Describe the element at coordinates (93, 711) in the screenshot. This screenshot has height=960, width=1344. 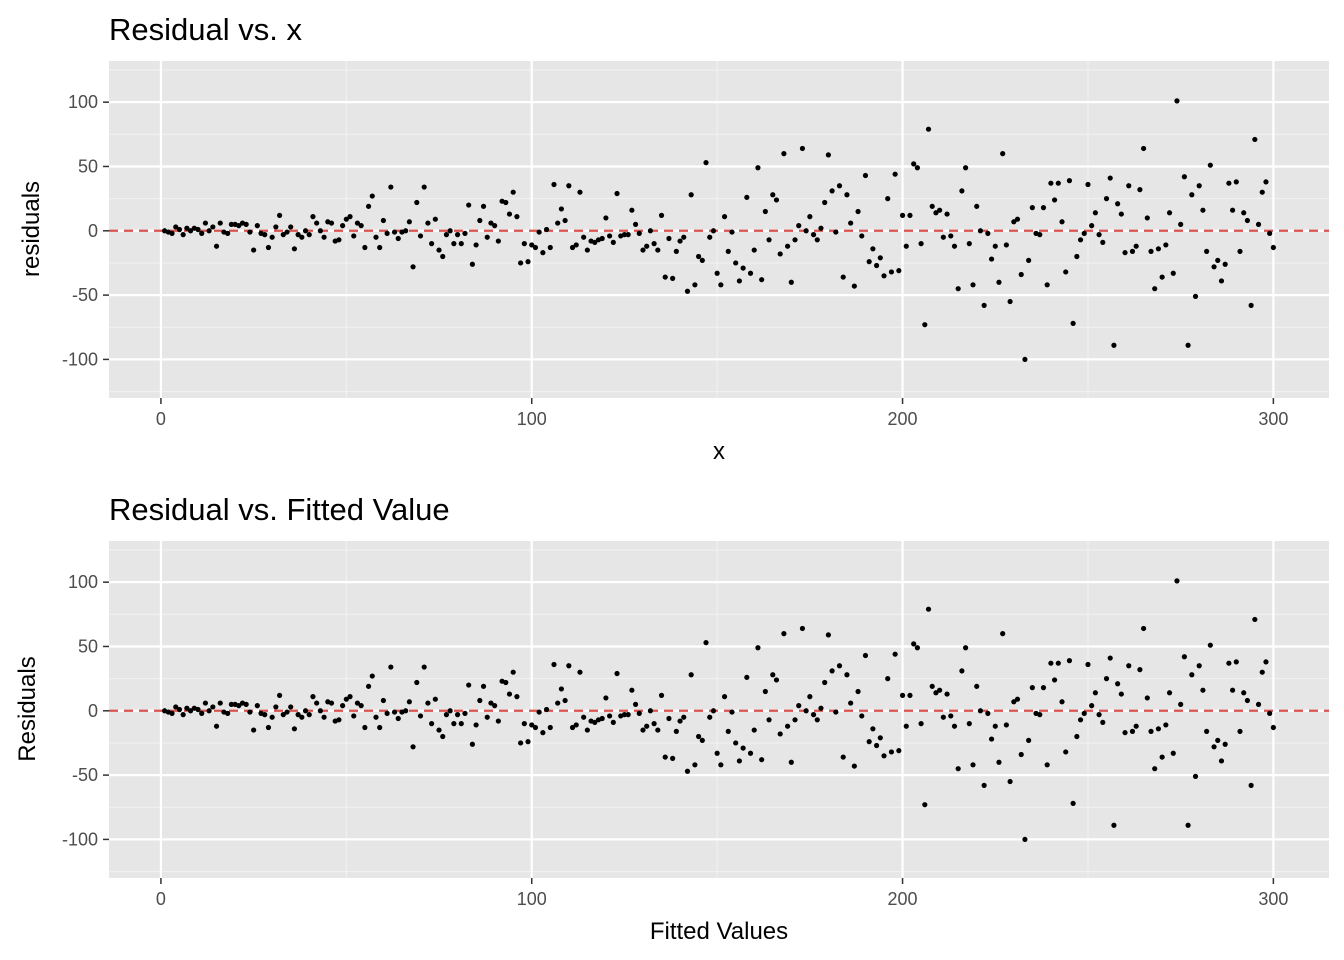
I see `y-tick-label: 0` at that location.